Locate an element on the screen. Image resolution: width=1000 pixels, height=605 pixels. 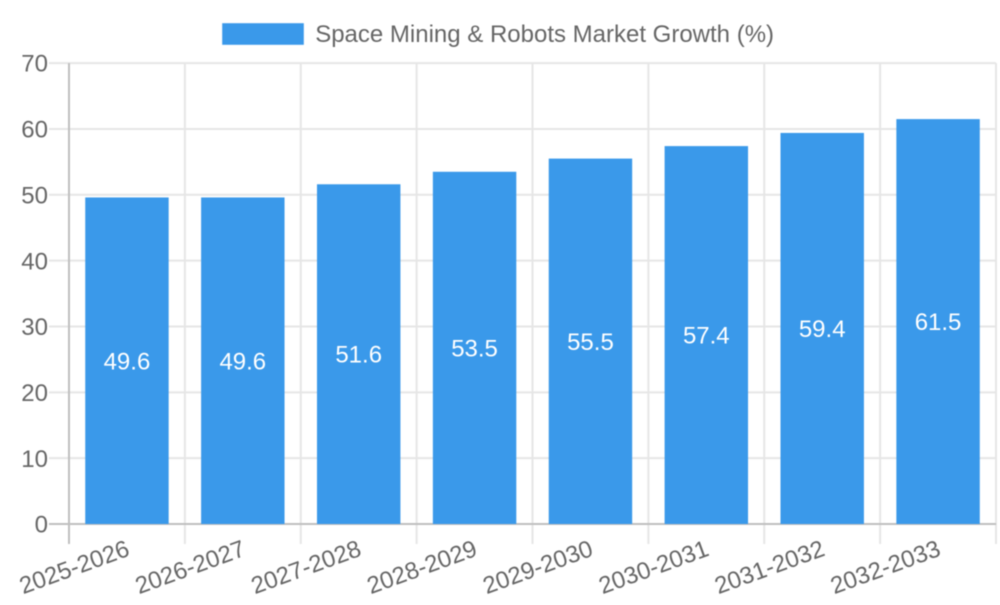
svg-text: 59.4 is located at coordinates (822, 329).